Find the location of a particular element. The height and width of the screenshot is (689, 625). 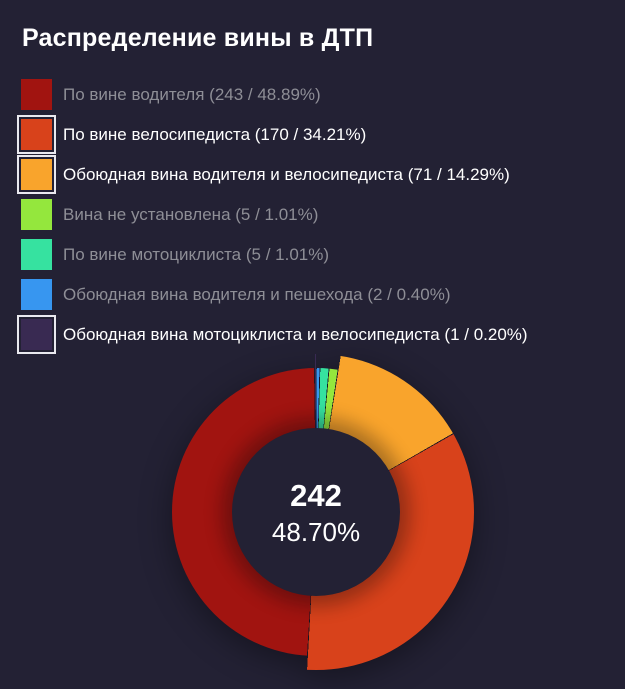

center-value: 242 is located at coordinates (316, 495).